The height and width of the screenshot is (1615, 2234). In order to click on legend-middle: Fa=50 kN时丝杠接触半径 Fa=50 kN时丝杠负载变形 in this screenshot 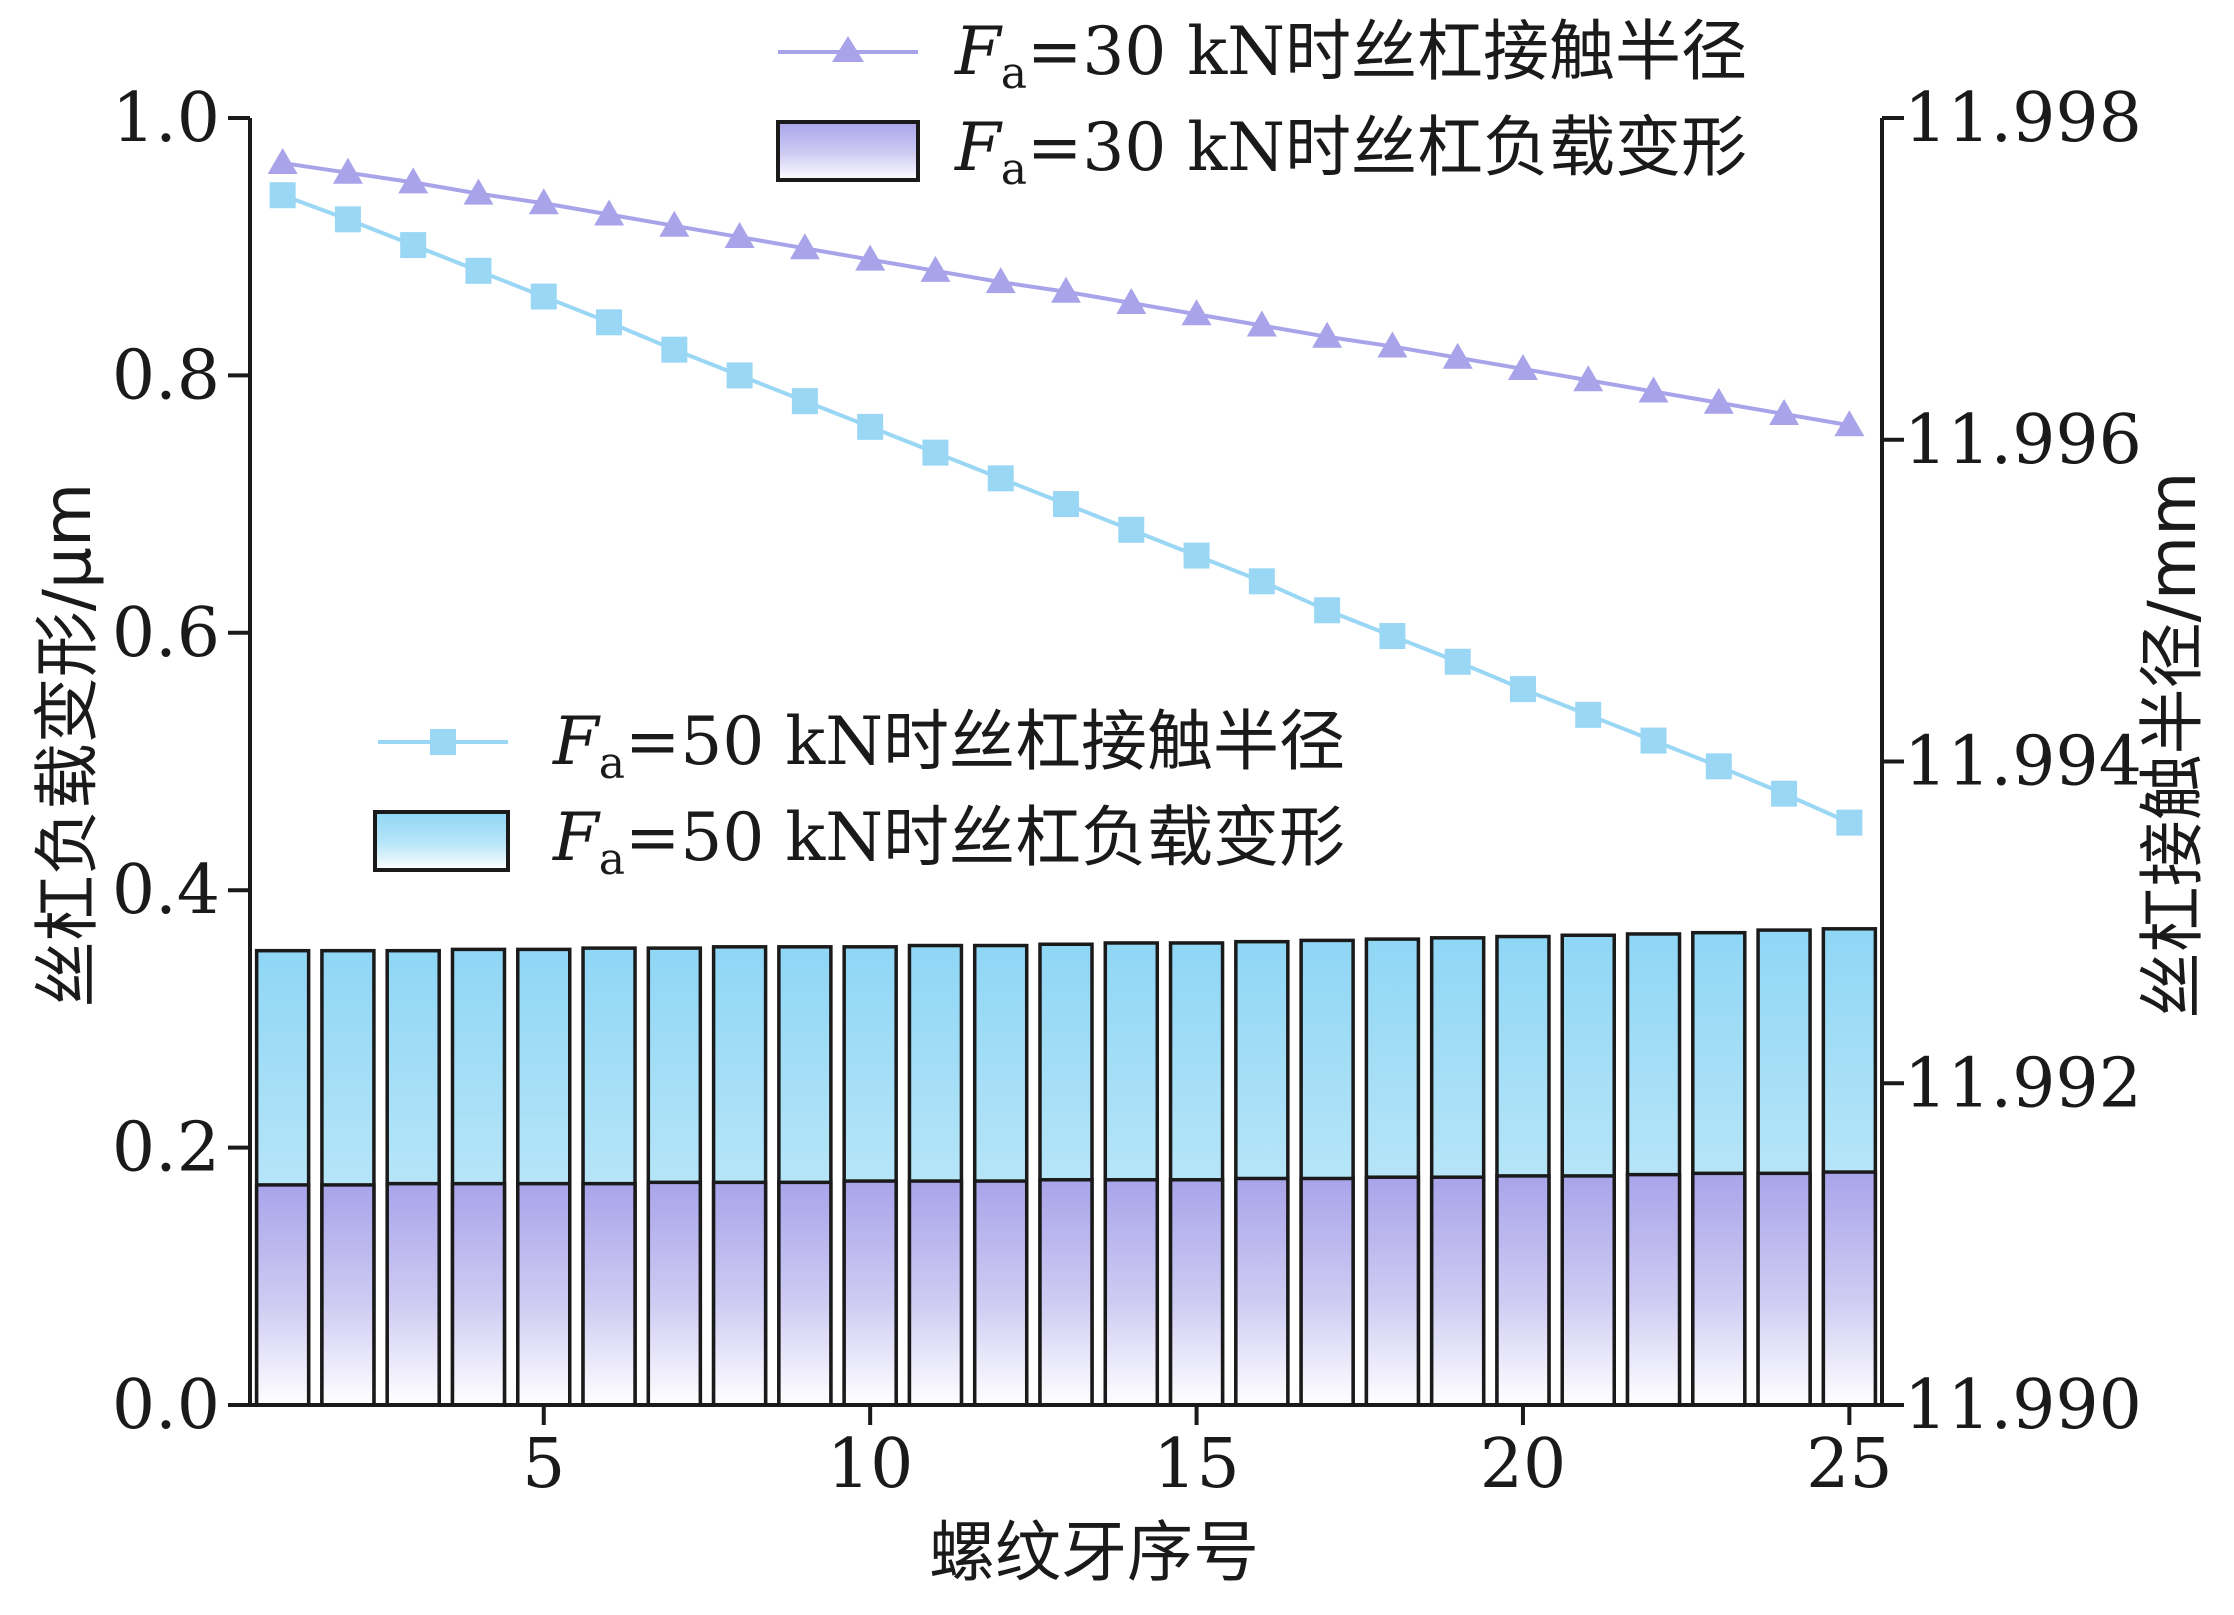, I will do `click(859, 794)`.